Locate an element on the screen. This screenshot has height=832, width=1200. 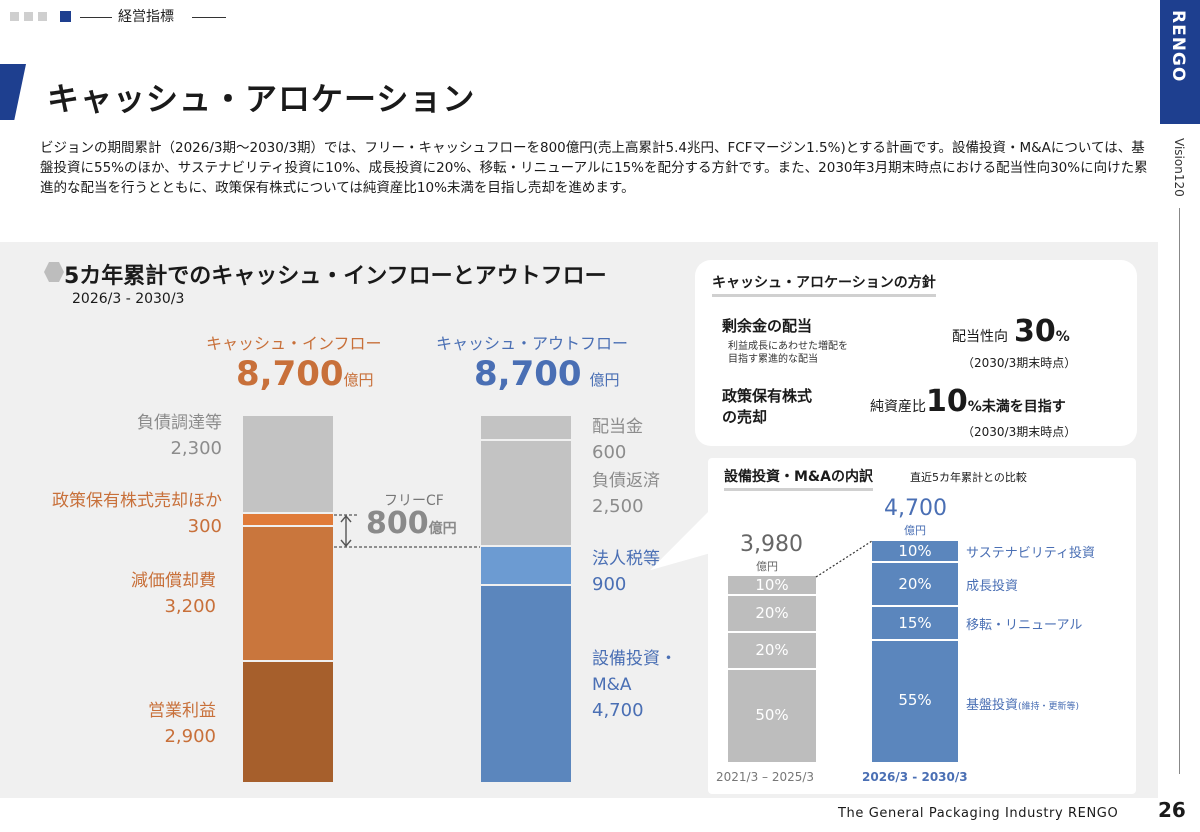
inflow-bar-shares is located at coordinates (288, 519).